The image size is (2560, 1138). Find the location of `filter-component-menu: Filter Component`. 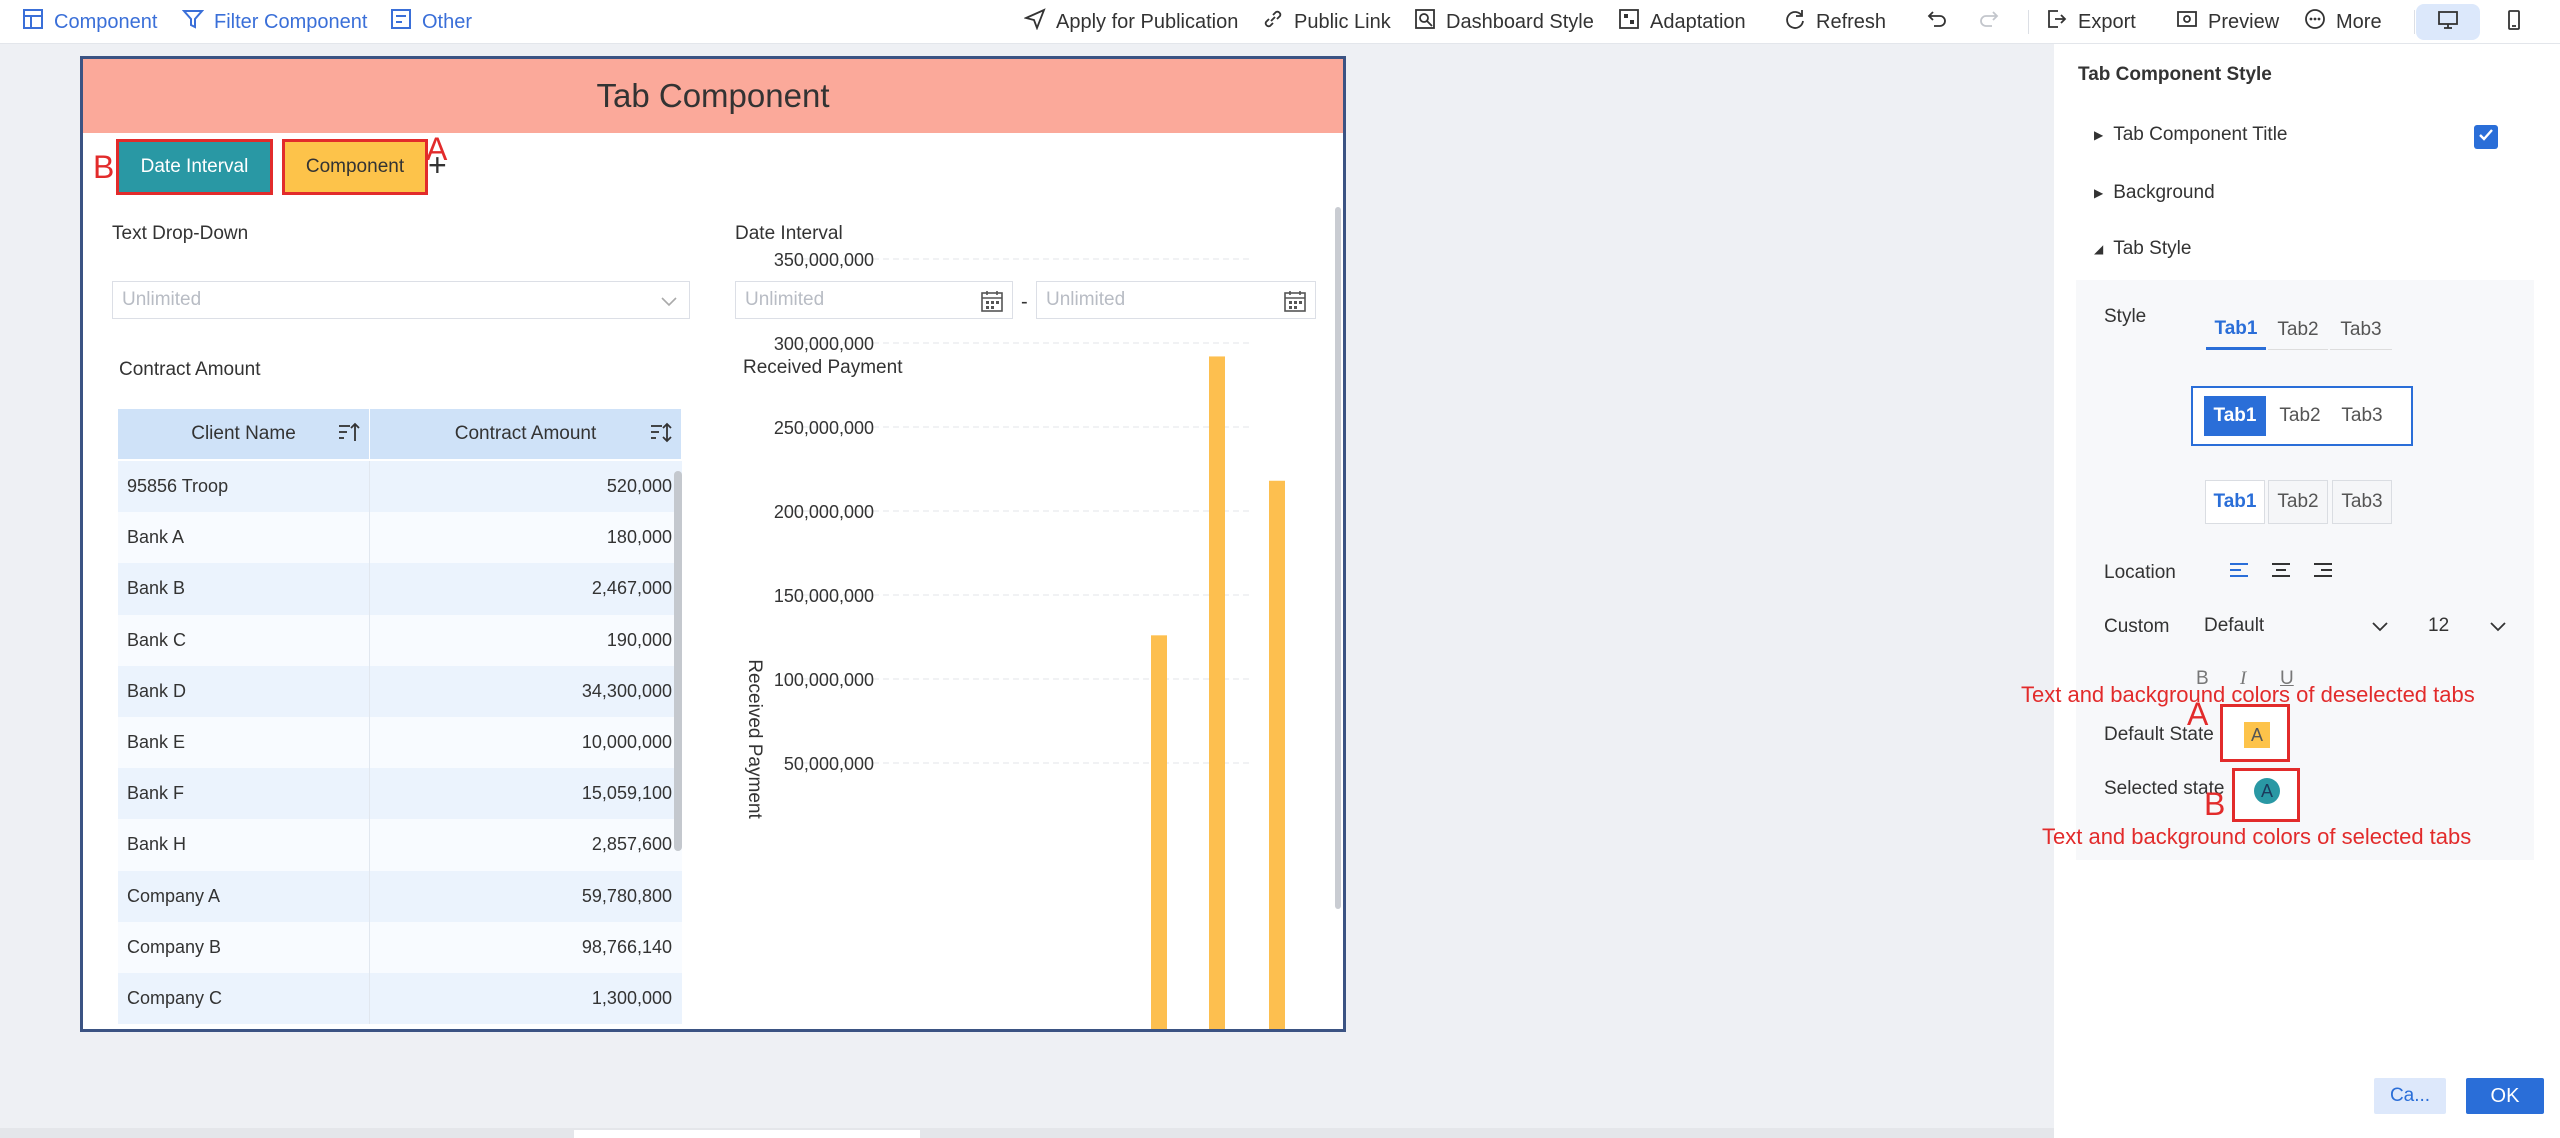

filter-component-menu: Filter Component is located at coordinates (274, 22).